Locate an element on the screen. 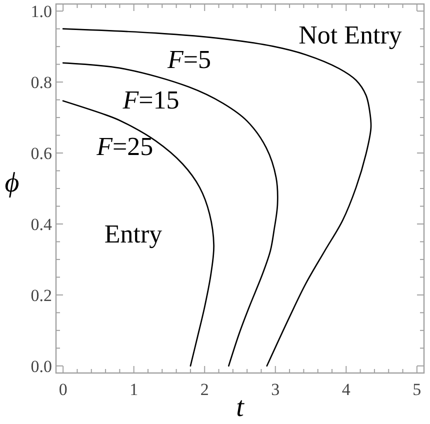  y-axis-title: ϕ is located at coordinates (12, 183).